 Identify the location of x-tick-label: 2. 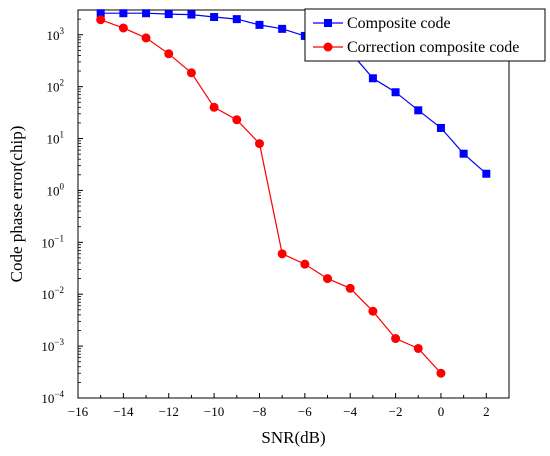
(486, 411).